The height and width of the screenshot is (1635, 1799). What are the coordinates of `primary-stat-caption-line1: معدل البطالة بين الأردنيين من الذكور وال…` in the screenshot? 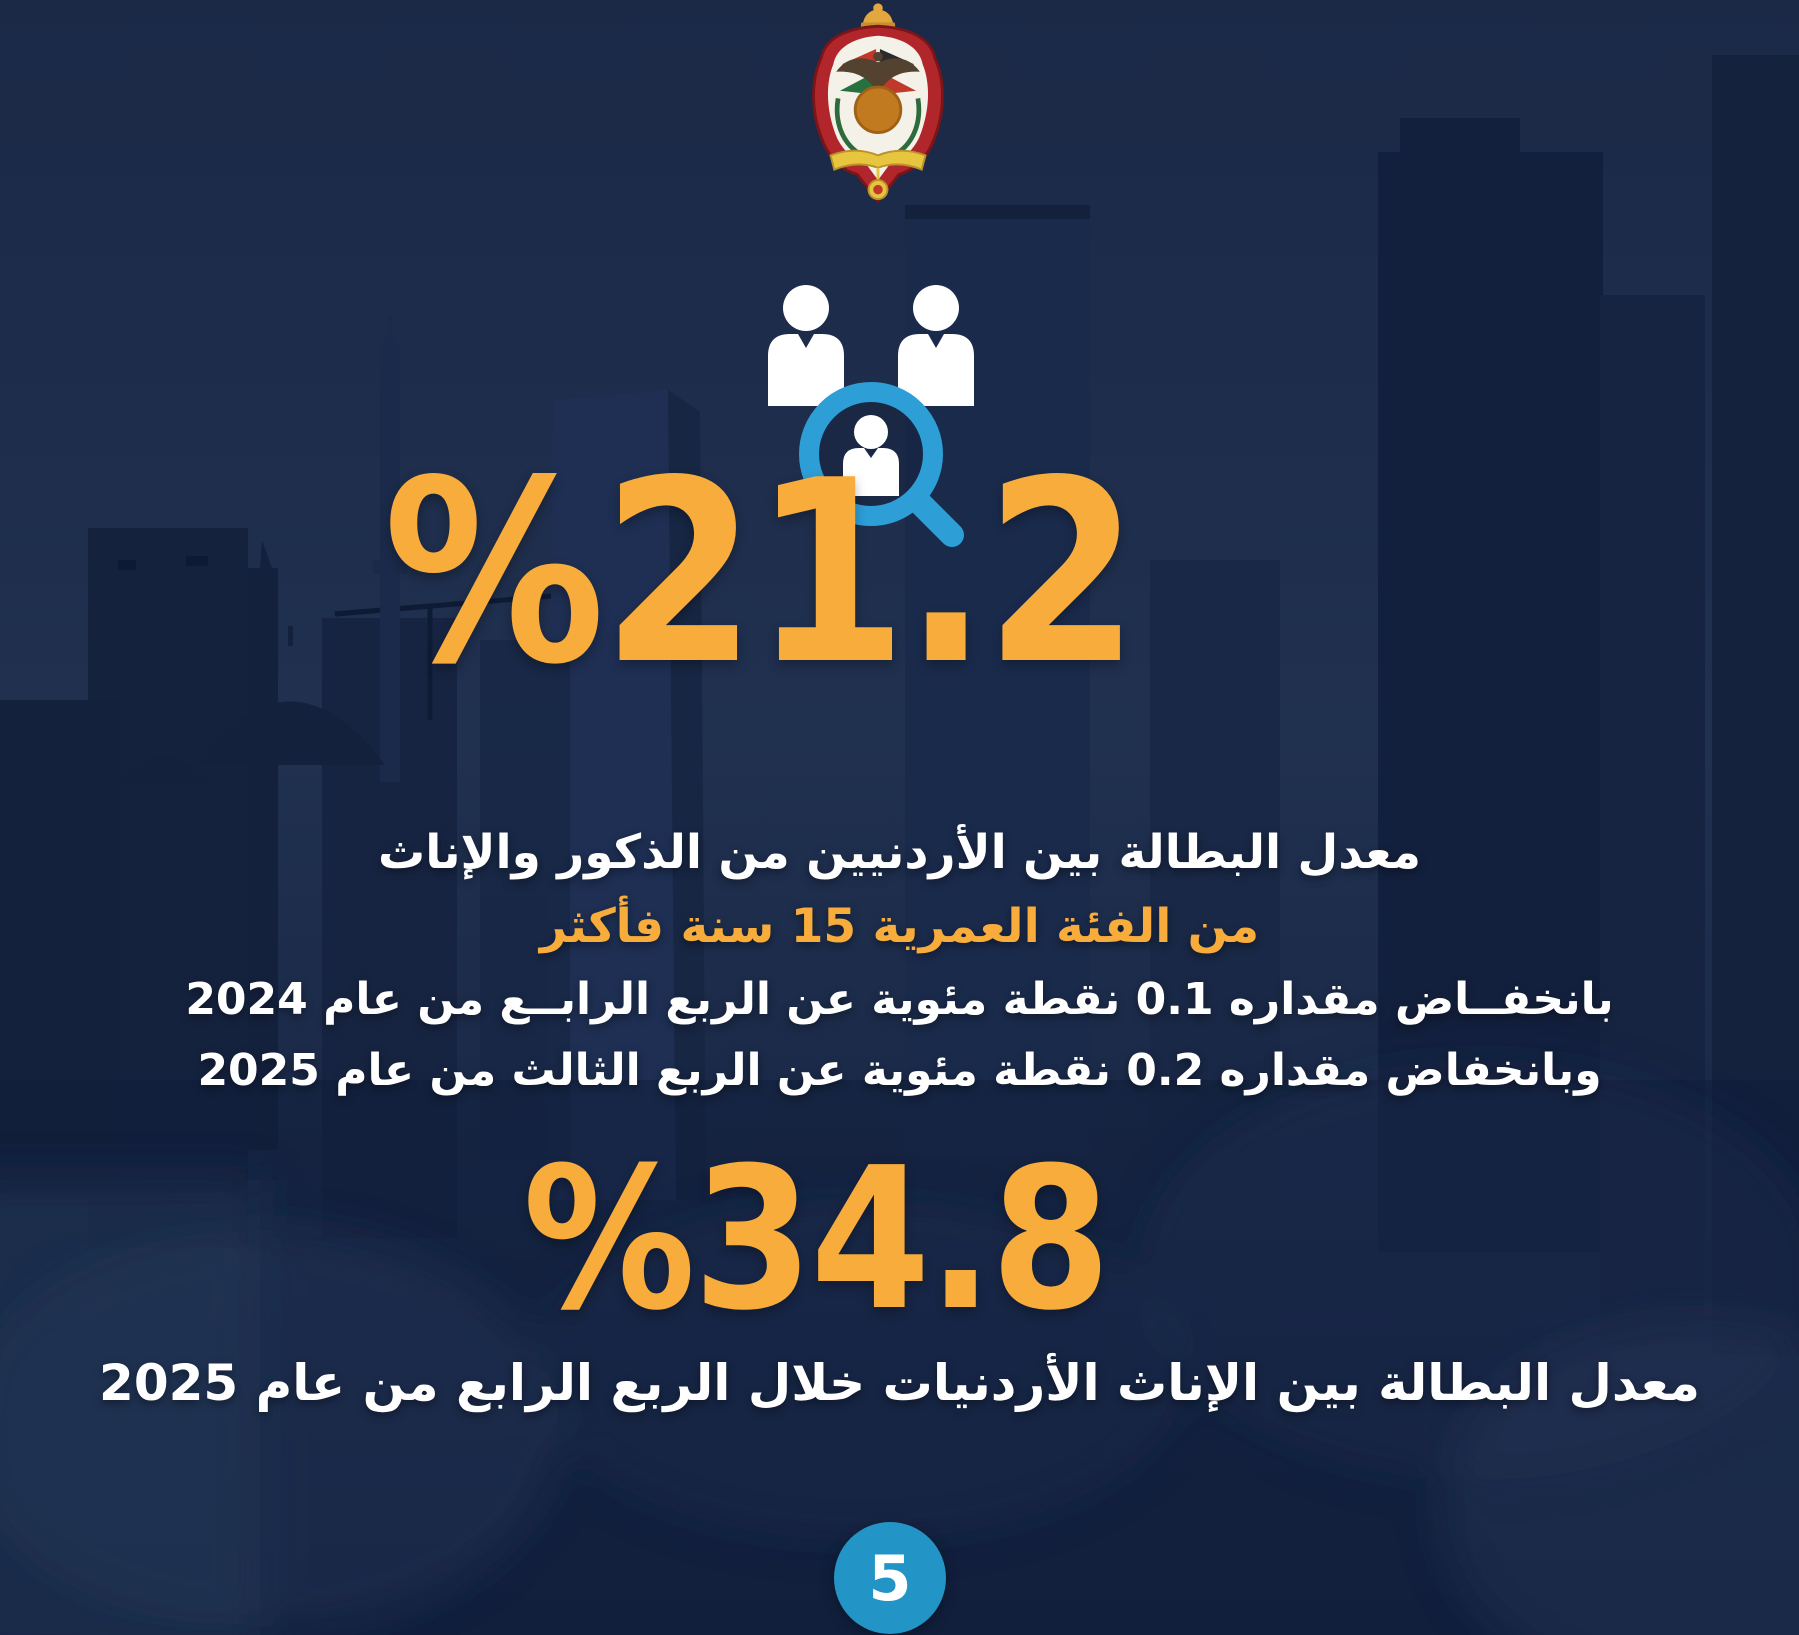 It's located at (899, 852).